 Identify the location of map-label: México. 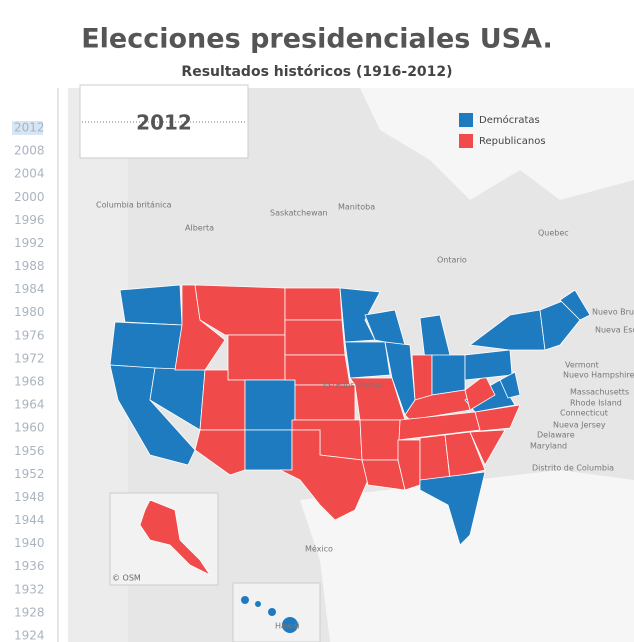
(319, 549).